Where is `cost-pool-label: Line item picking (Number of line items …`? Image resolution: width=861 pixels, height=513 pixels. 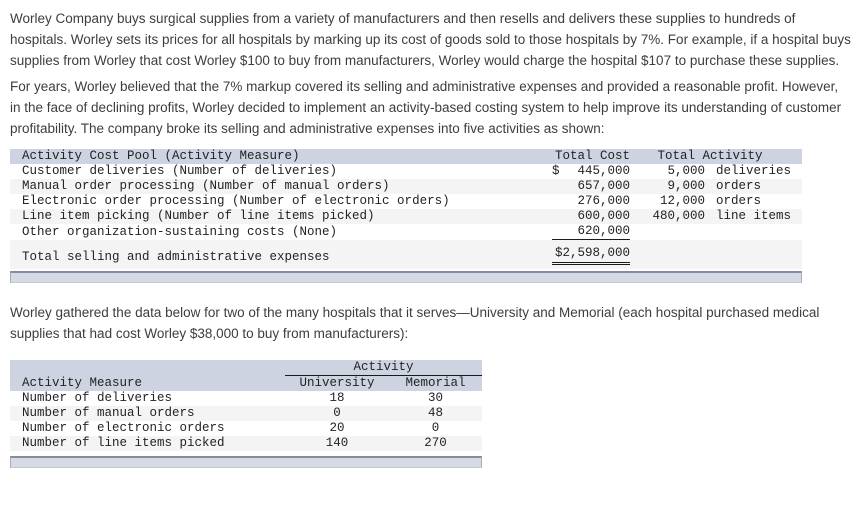
cost-pool-label: Line item picking (Number of line items … is located at coordinates (281, 216).